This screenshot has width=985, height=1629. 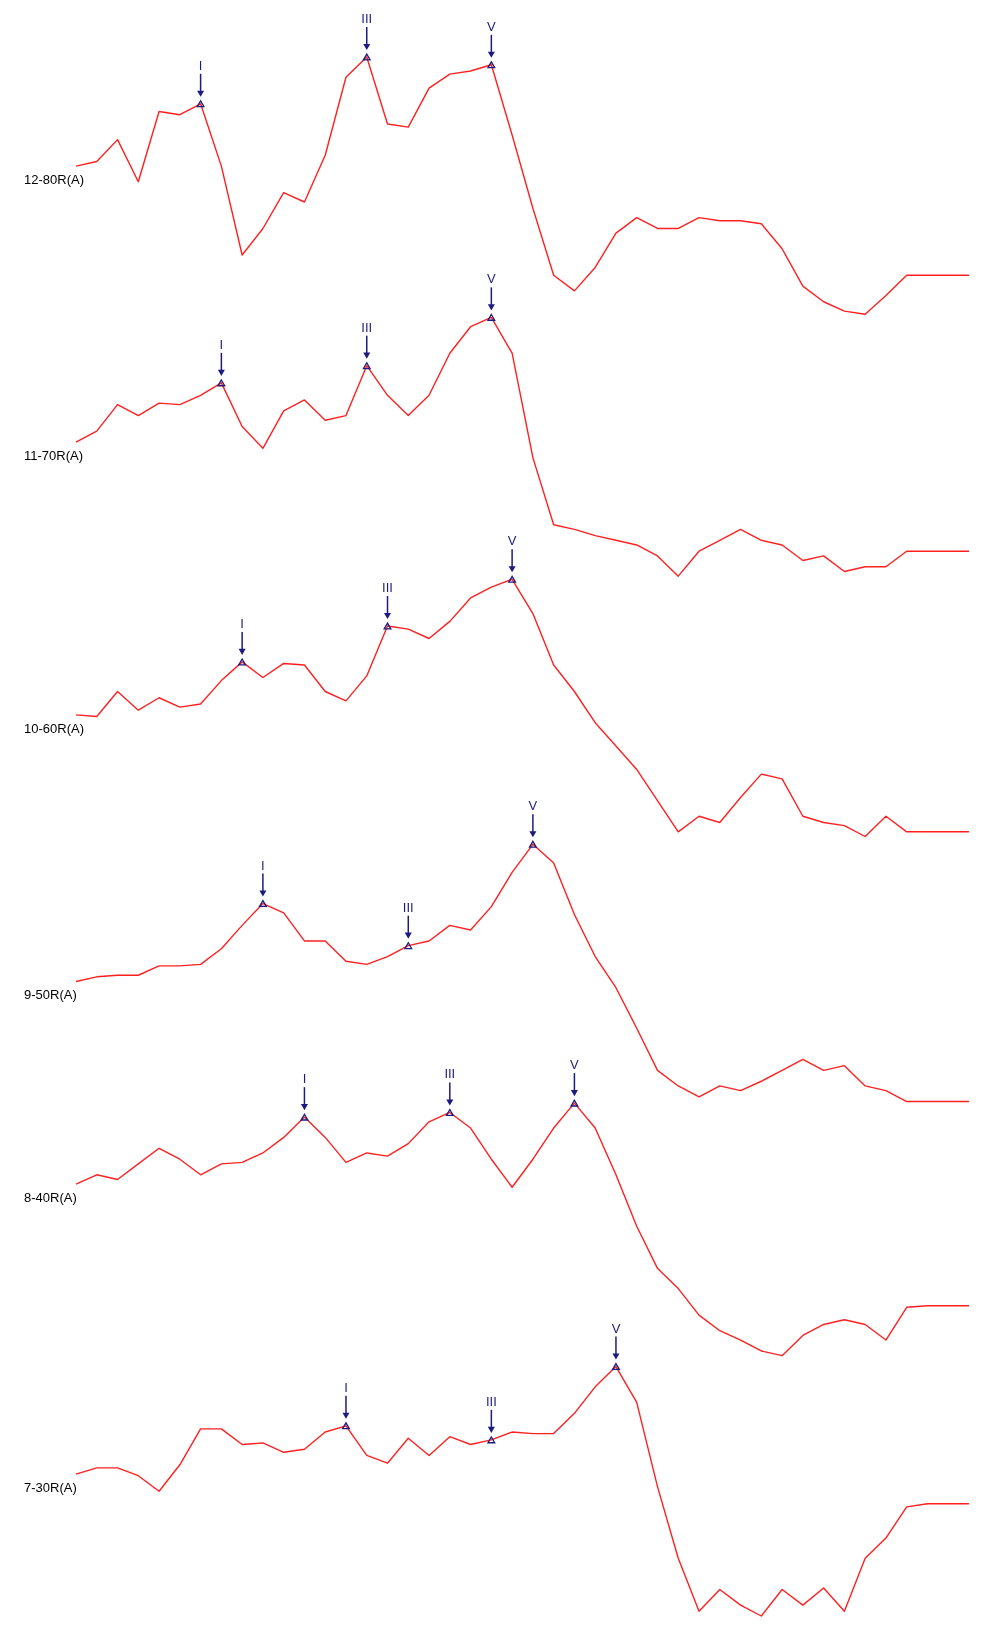 What do you see at coordinates (50, 1488) in the screenshot?
I see `series-label: 7-30R(A)` at bounding box center [50, 1488].